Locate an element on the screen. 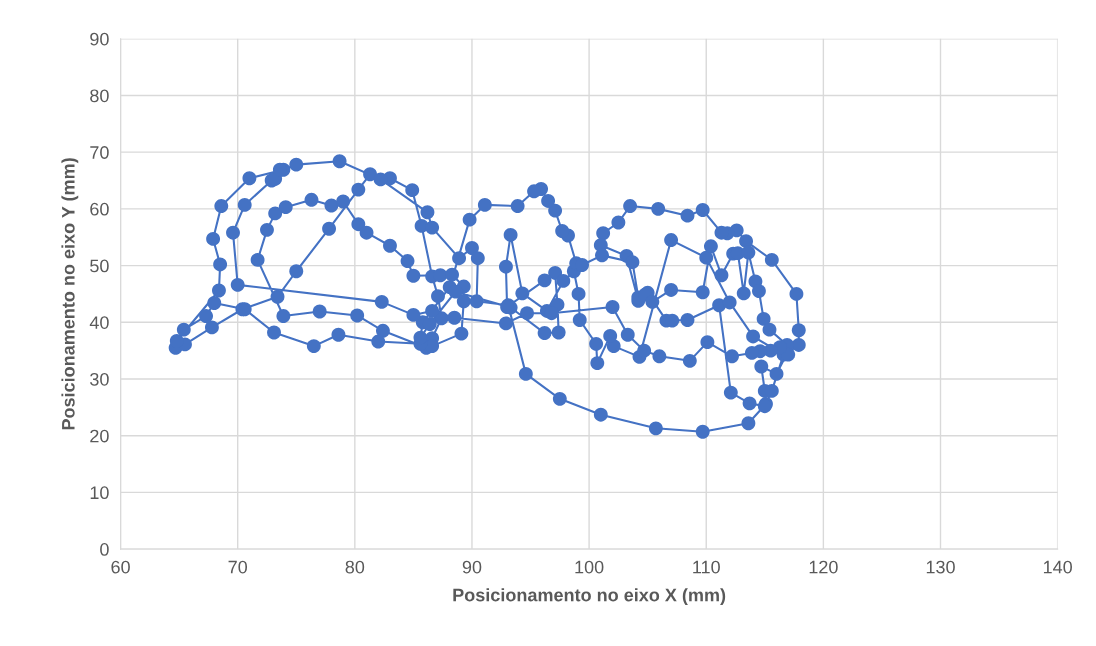  y-tick-label: 70 is located at coordinates (99, 152).